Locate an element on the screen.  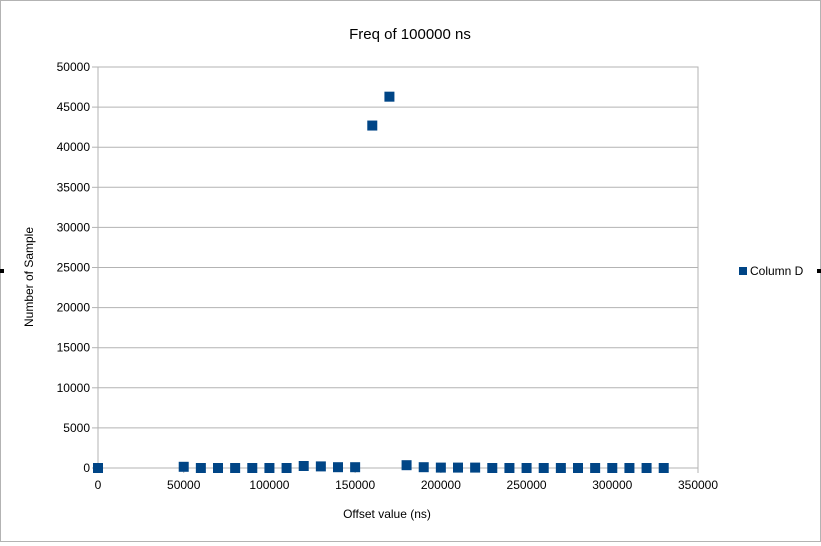
y-tick-label: 50000 is located at coordinates (74, 67).